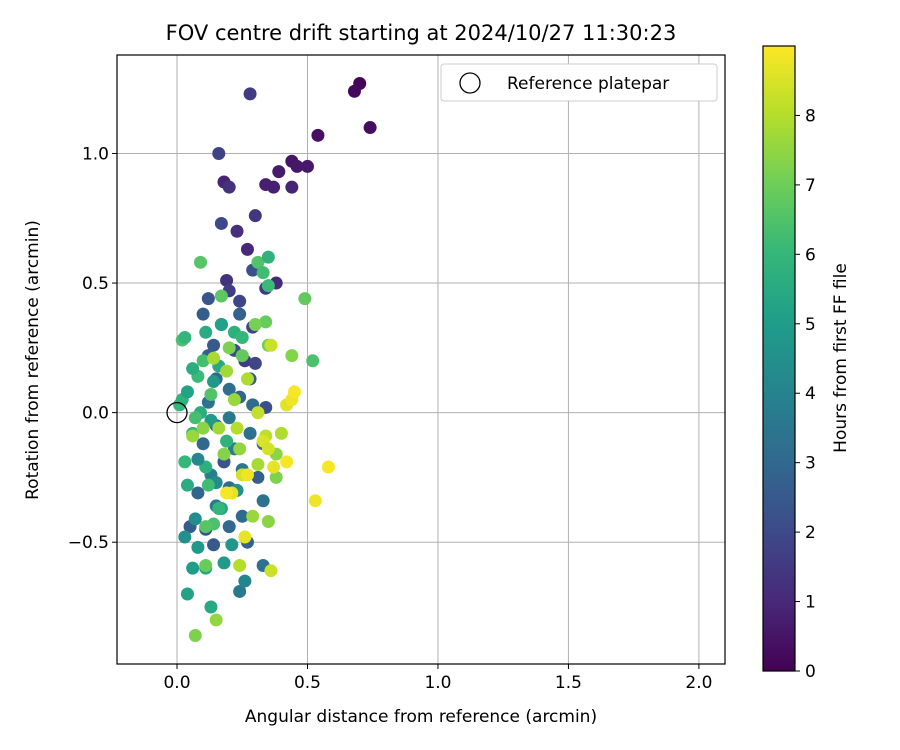  Describe the element at coordinates (92, 348) in the screenshot. I see `y-axis-ticks: −0.5 0.0 0.5 1.0` at that location.